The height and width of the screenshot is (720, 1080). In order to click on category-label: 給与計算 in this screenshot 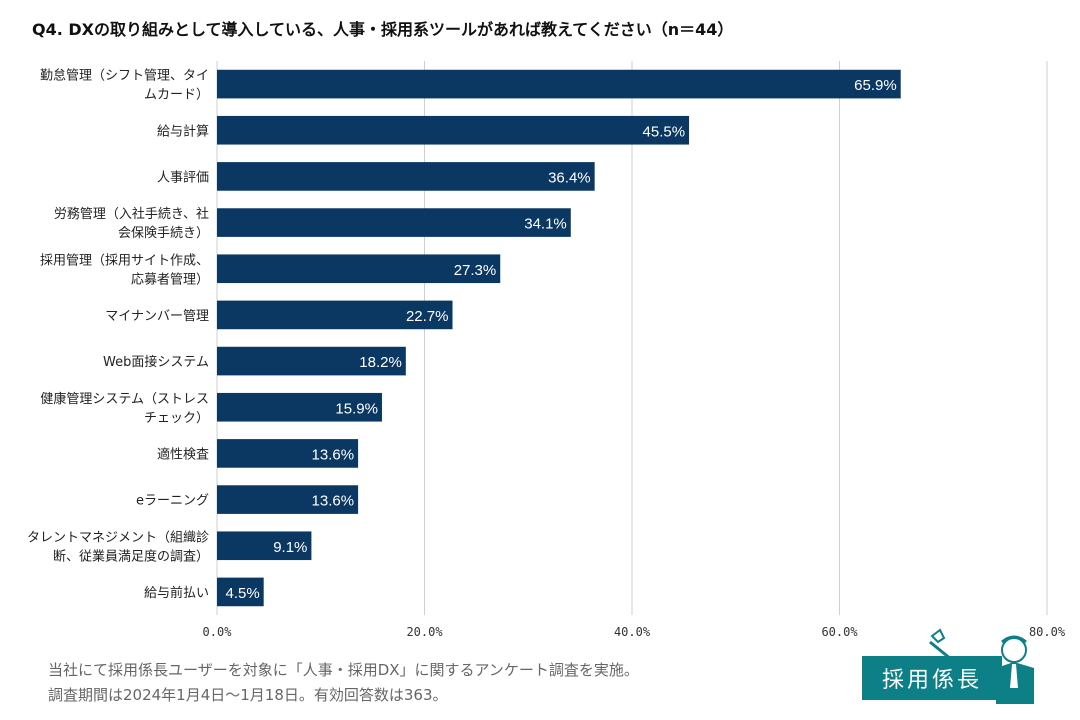, I will do `click(183, 131)`.